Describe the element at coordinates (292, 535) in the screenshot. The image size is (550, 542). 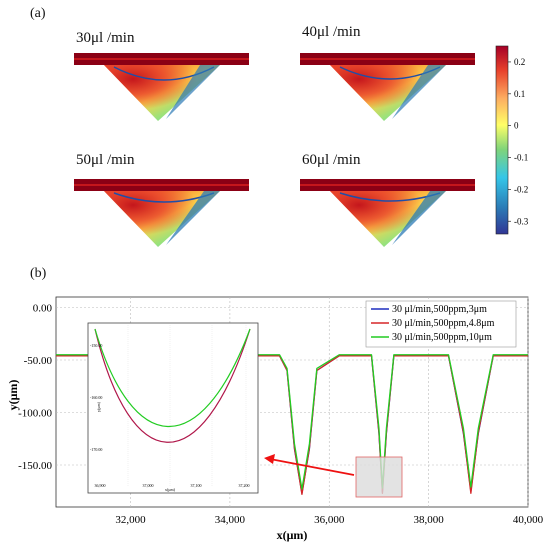
I see `x-axis-label: x(μm)` at that location.